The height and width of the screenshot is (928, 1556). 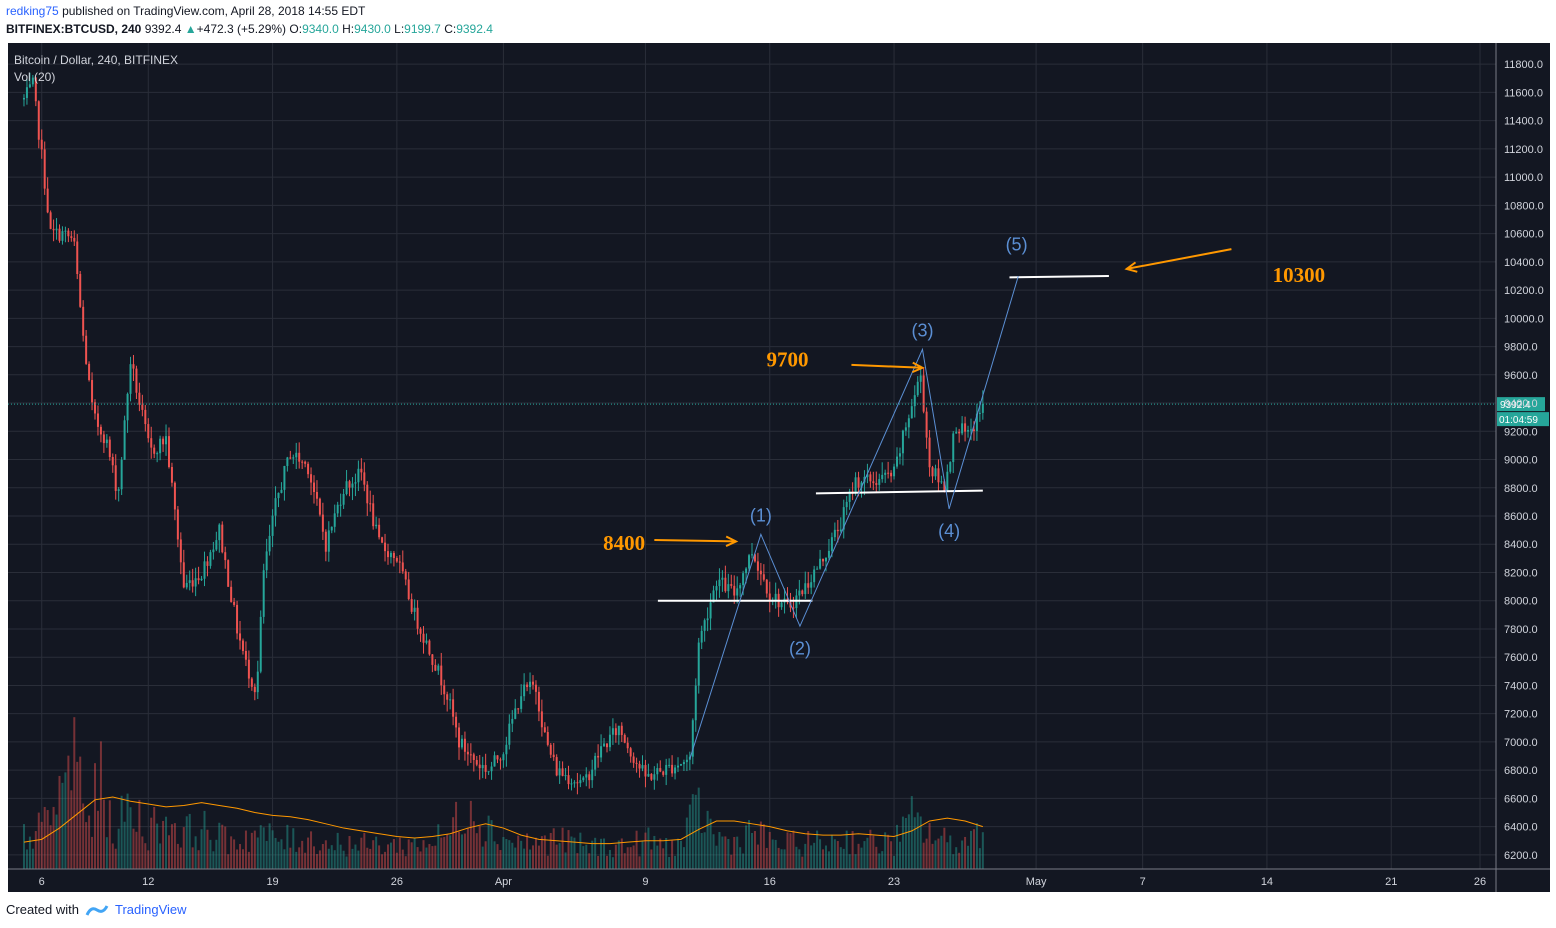 I want to click on open-value: 9340.0, so click(x=320, y=29).